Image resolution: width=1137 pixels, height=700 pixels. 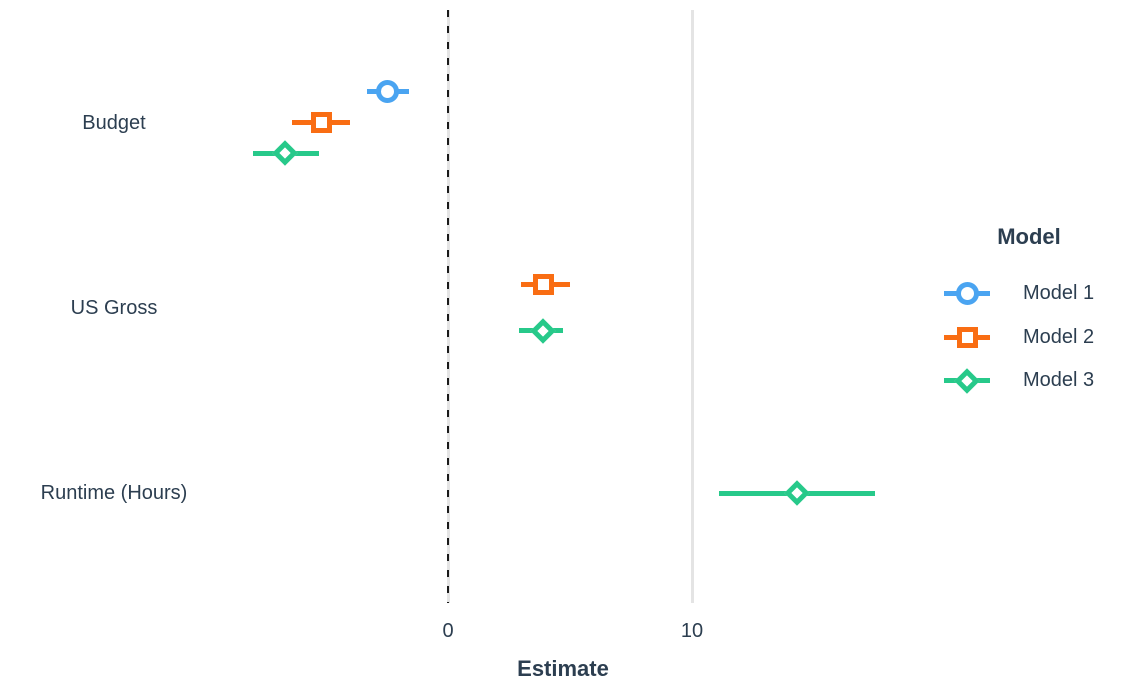 I want to click on x-axis-title: Estimate, so click(x=563, y=668).